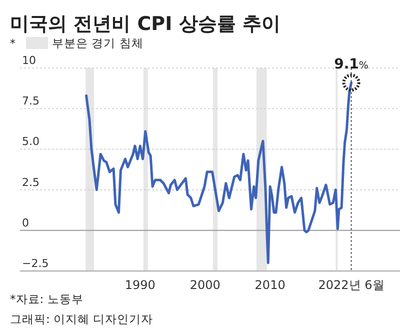  I want to click on y-tick-label: 2.5, so click(31, 182).